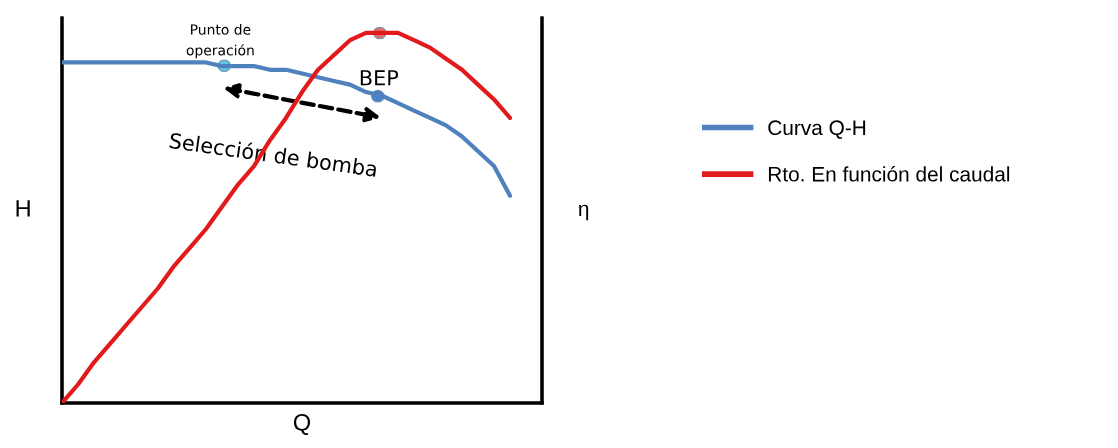 The width and height of the screenshot is (1118, 448). I want to click on x-axis-title: Q, so click(302, 424).